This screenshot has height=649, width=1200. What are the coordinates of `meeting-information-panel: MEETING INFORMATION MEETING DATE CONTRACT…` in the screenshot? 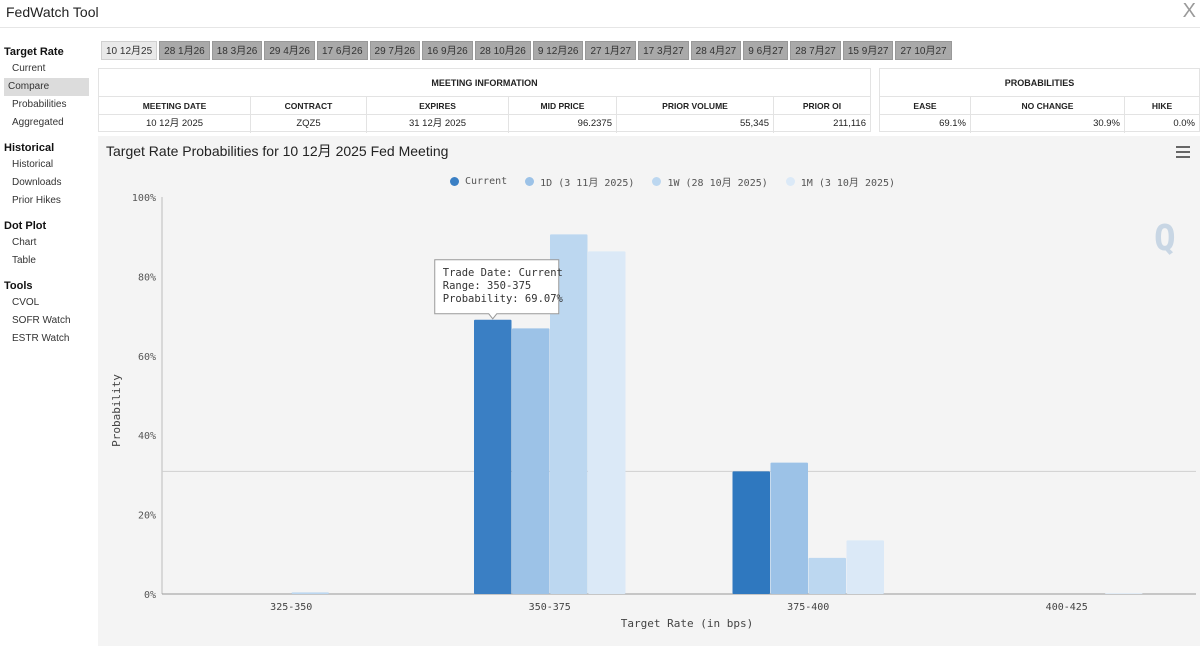 It's located at (484, 100).